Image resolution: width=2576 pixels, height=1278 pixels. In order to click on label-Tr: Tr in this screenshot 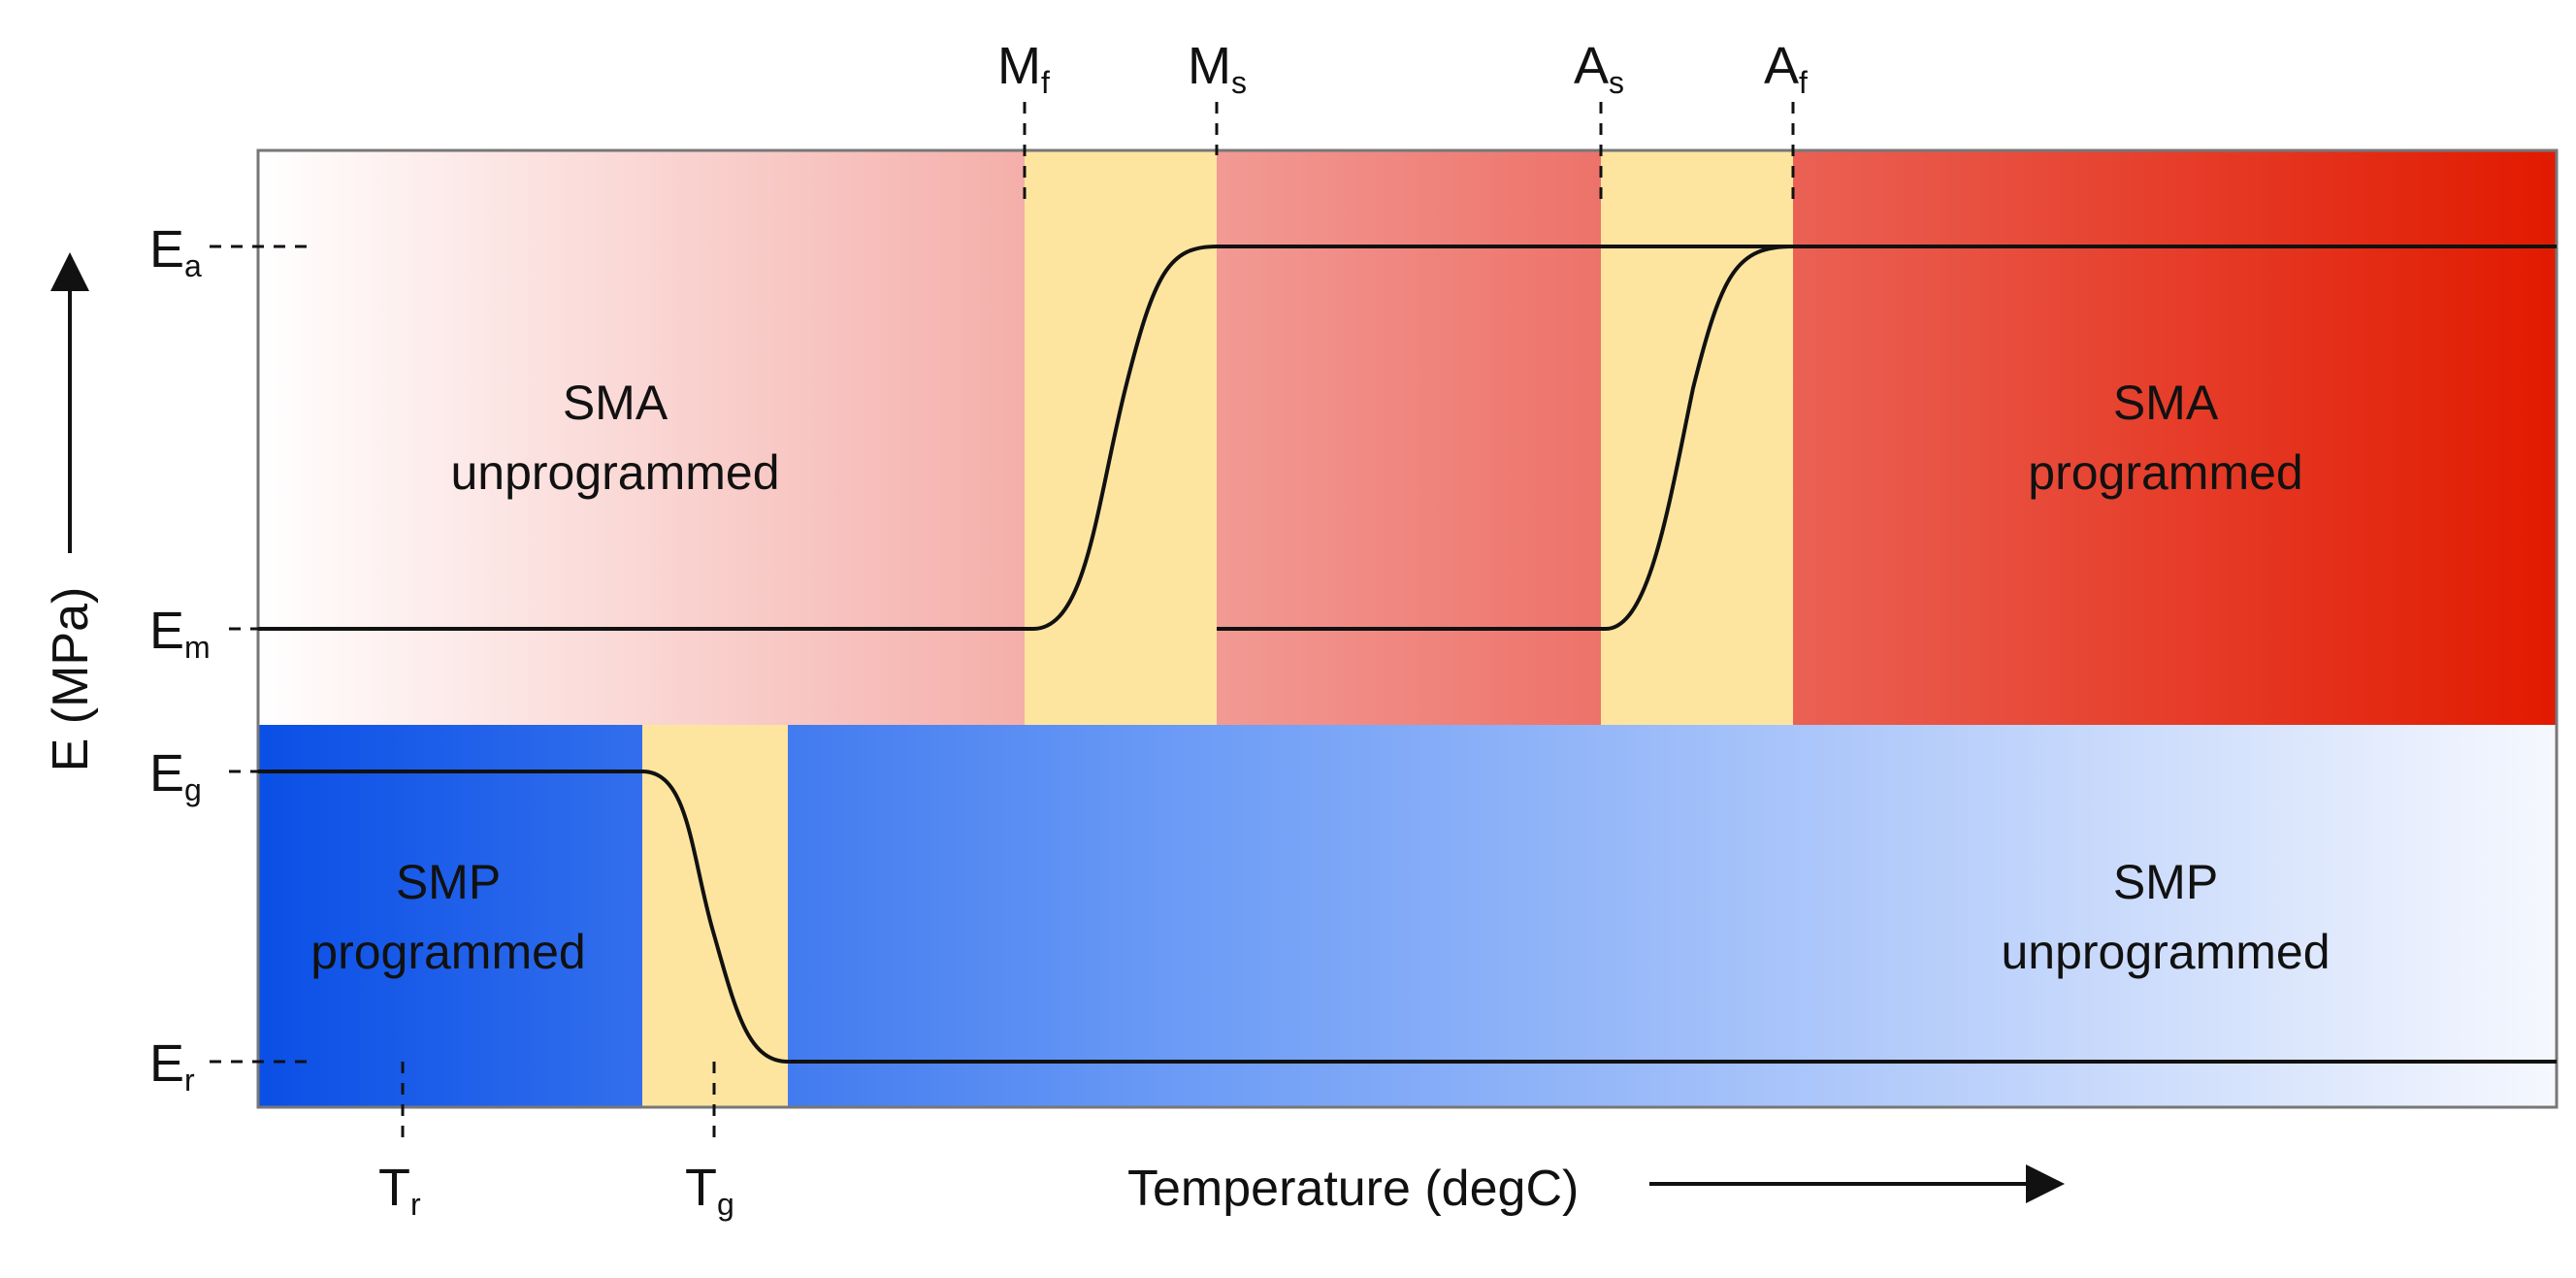, I will do `click(399, 1190)`.